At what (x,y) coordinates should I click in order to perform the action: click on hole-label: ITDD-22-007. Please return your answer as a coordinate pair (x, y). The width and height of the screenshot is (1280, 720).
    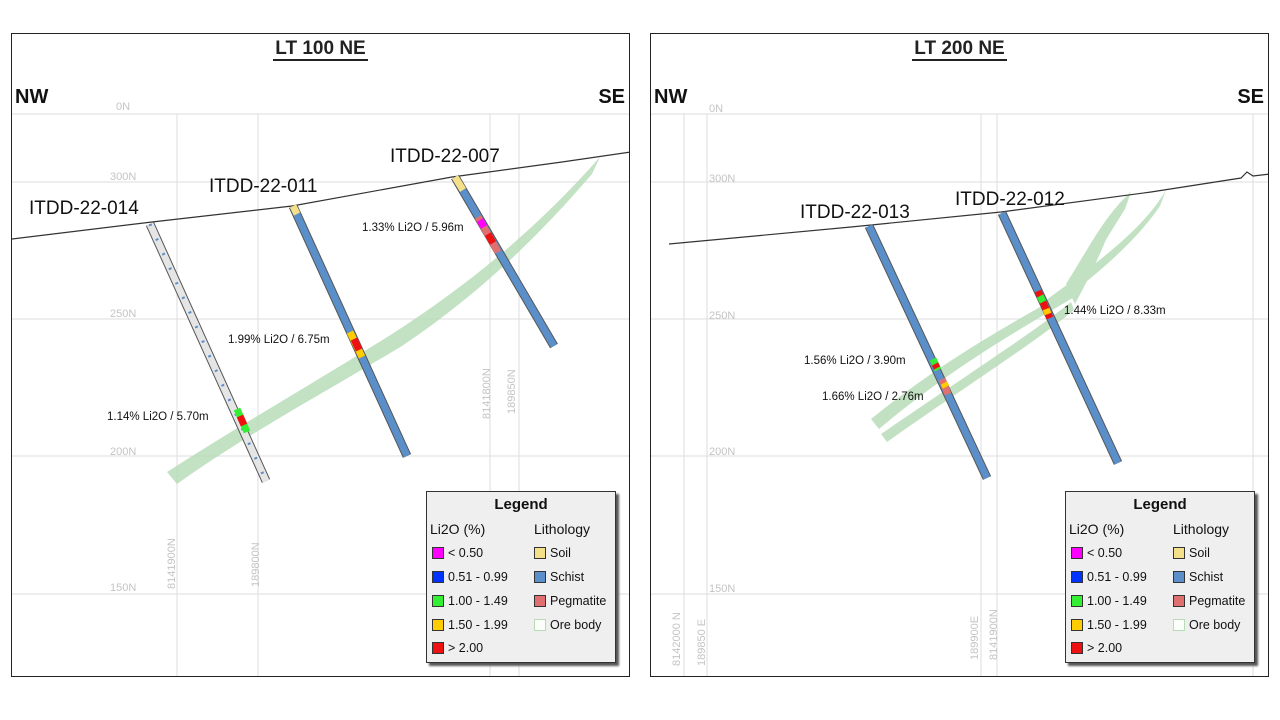
    Looking at the image, I should click on (445, 156).